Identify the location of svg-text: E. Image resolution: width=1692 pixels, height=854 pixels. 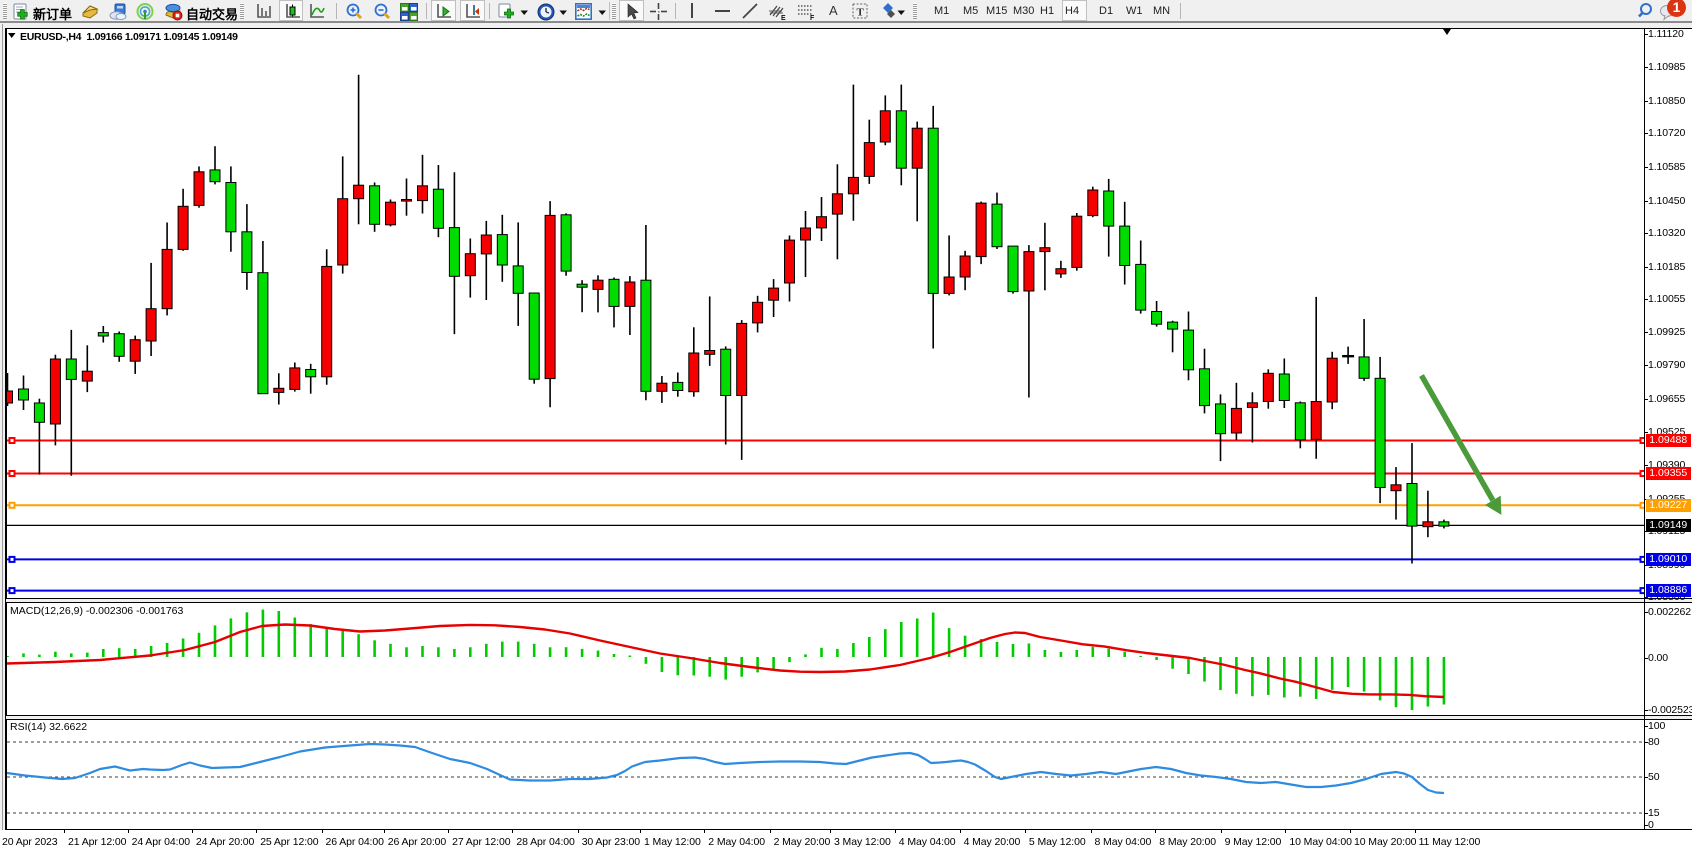
(783, 18).